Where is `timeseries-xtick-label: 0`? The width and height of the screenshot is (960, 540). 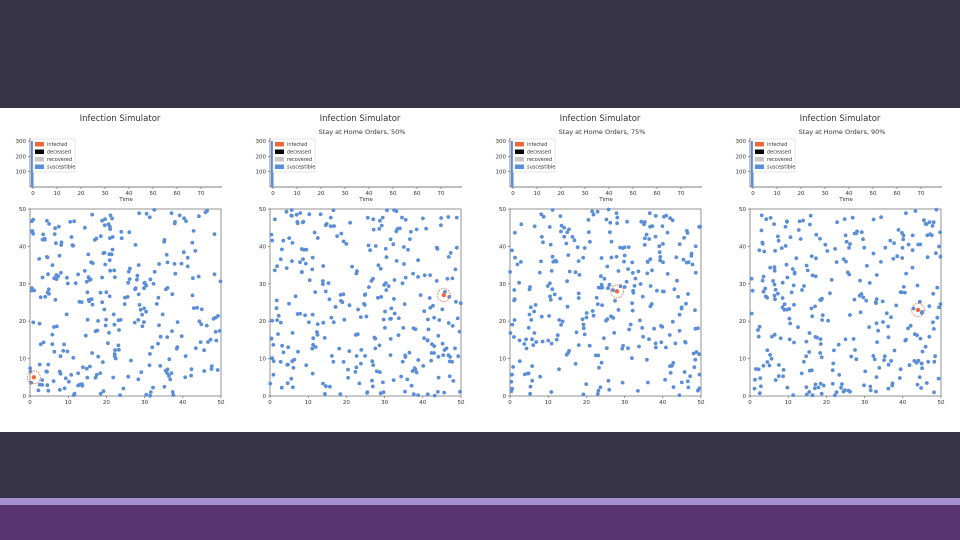 timeseries-xtick-label: 0 is located at coordinates (753, 194).